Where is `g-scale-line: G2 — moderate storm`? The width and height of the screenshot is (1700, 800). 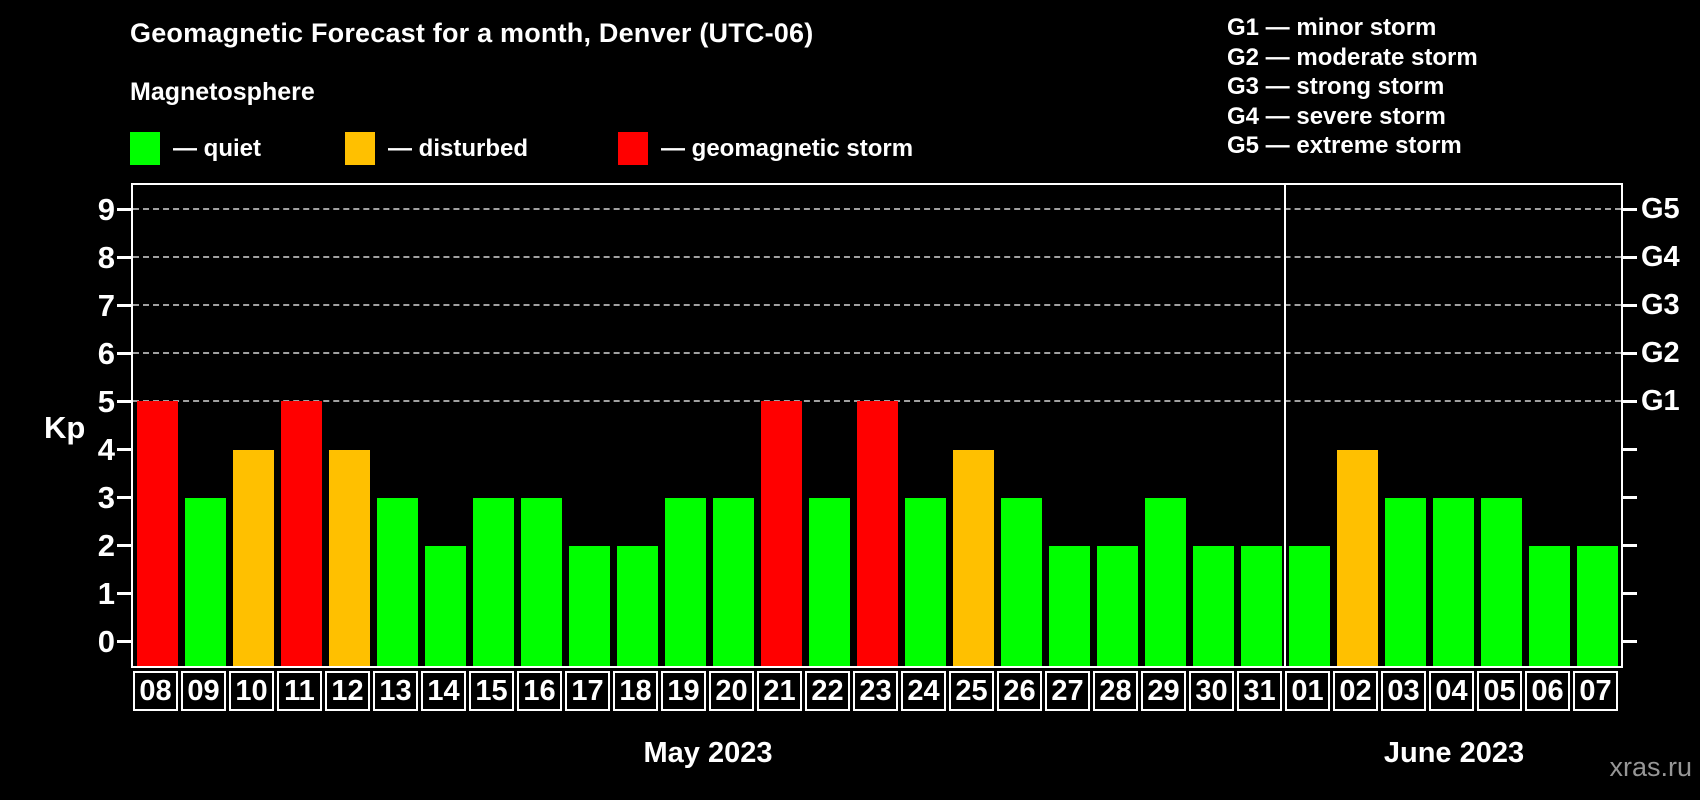
g-scale-line: G2 — moderate storm is located at coordinates (1352, 57).